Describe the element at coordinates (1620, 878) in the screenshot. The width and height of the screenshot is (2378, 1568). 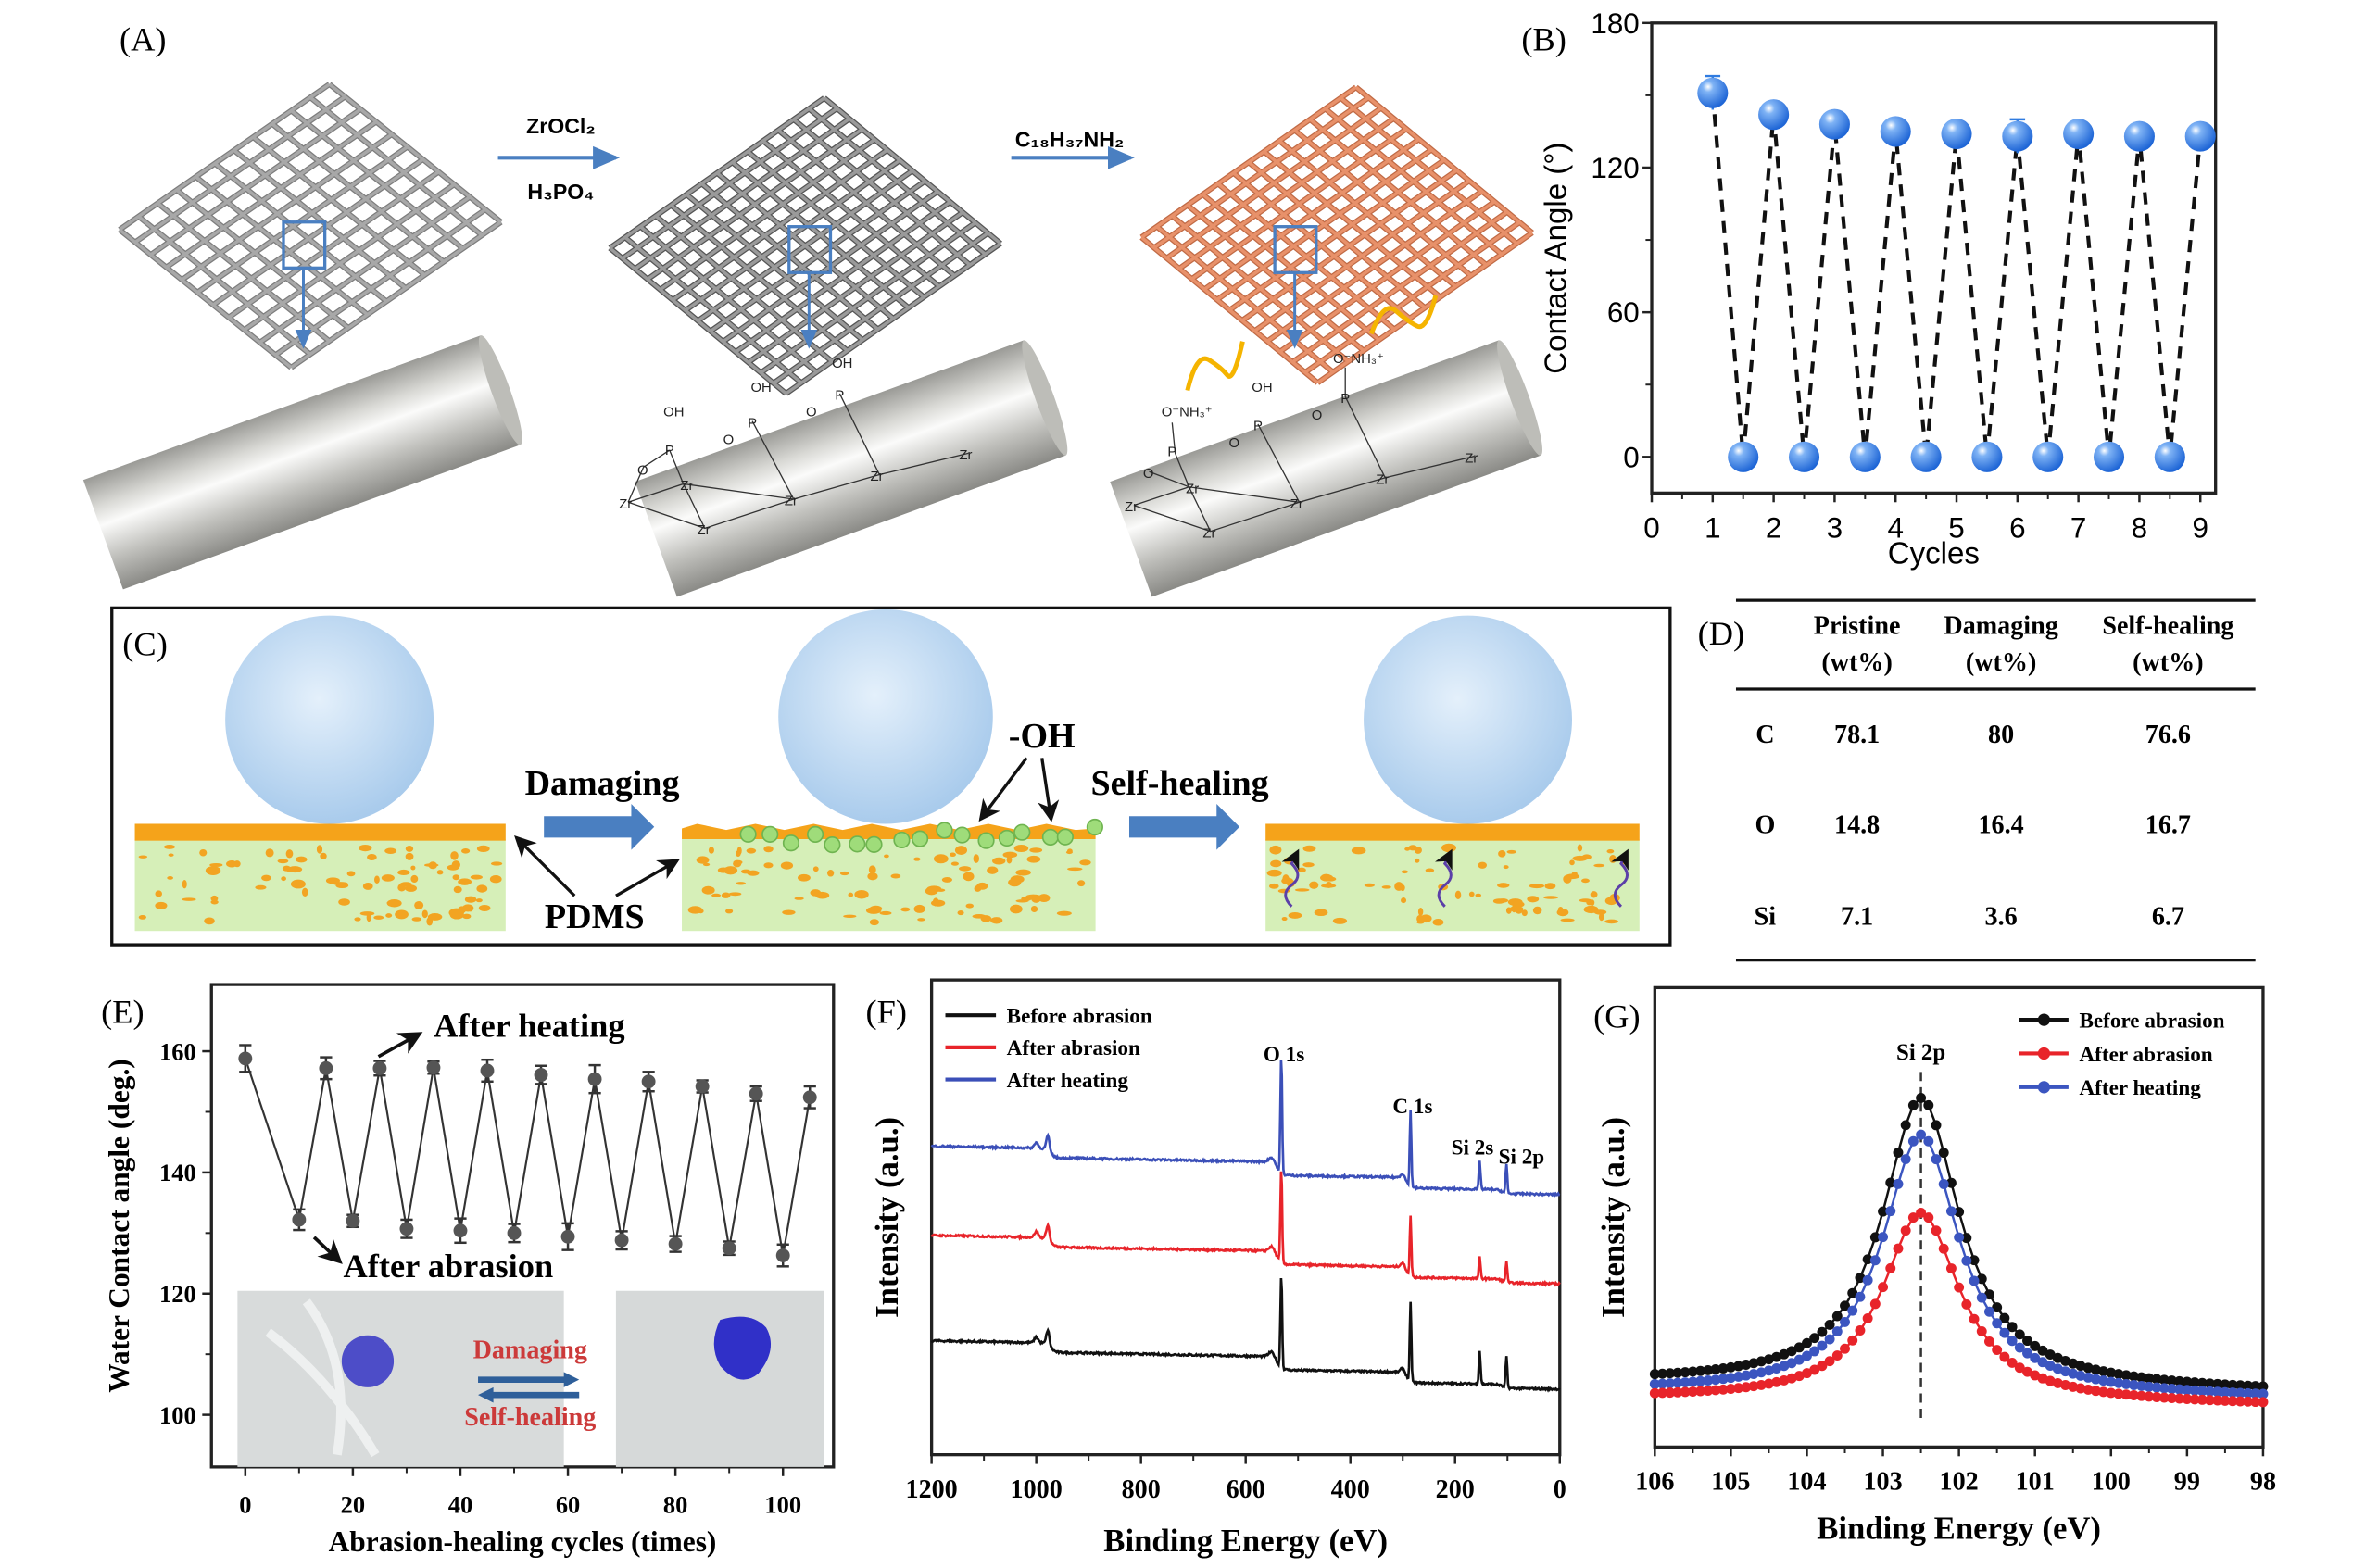
I see `chain-migration-icon` at that location.